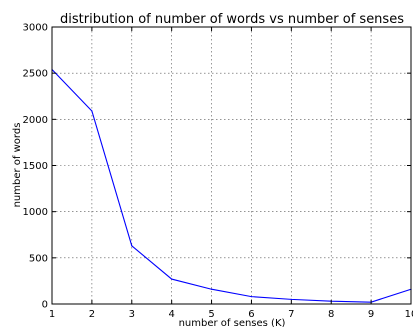  I want to click on x-axis-label: number of senses (K), so click(232, 322).